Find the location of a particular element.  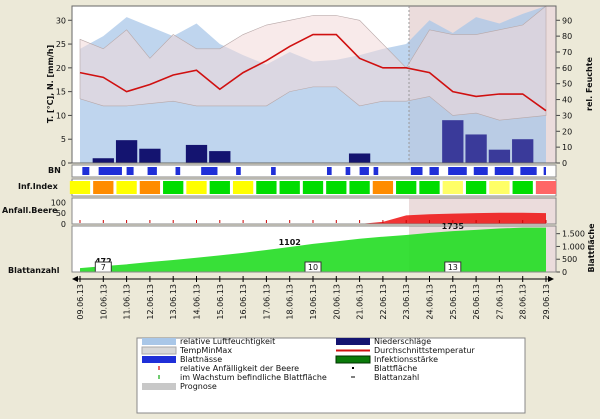

legend-label: Blattnässe is located at coordinates (201, 359).